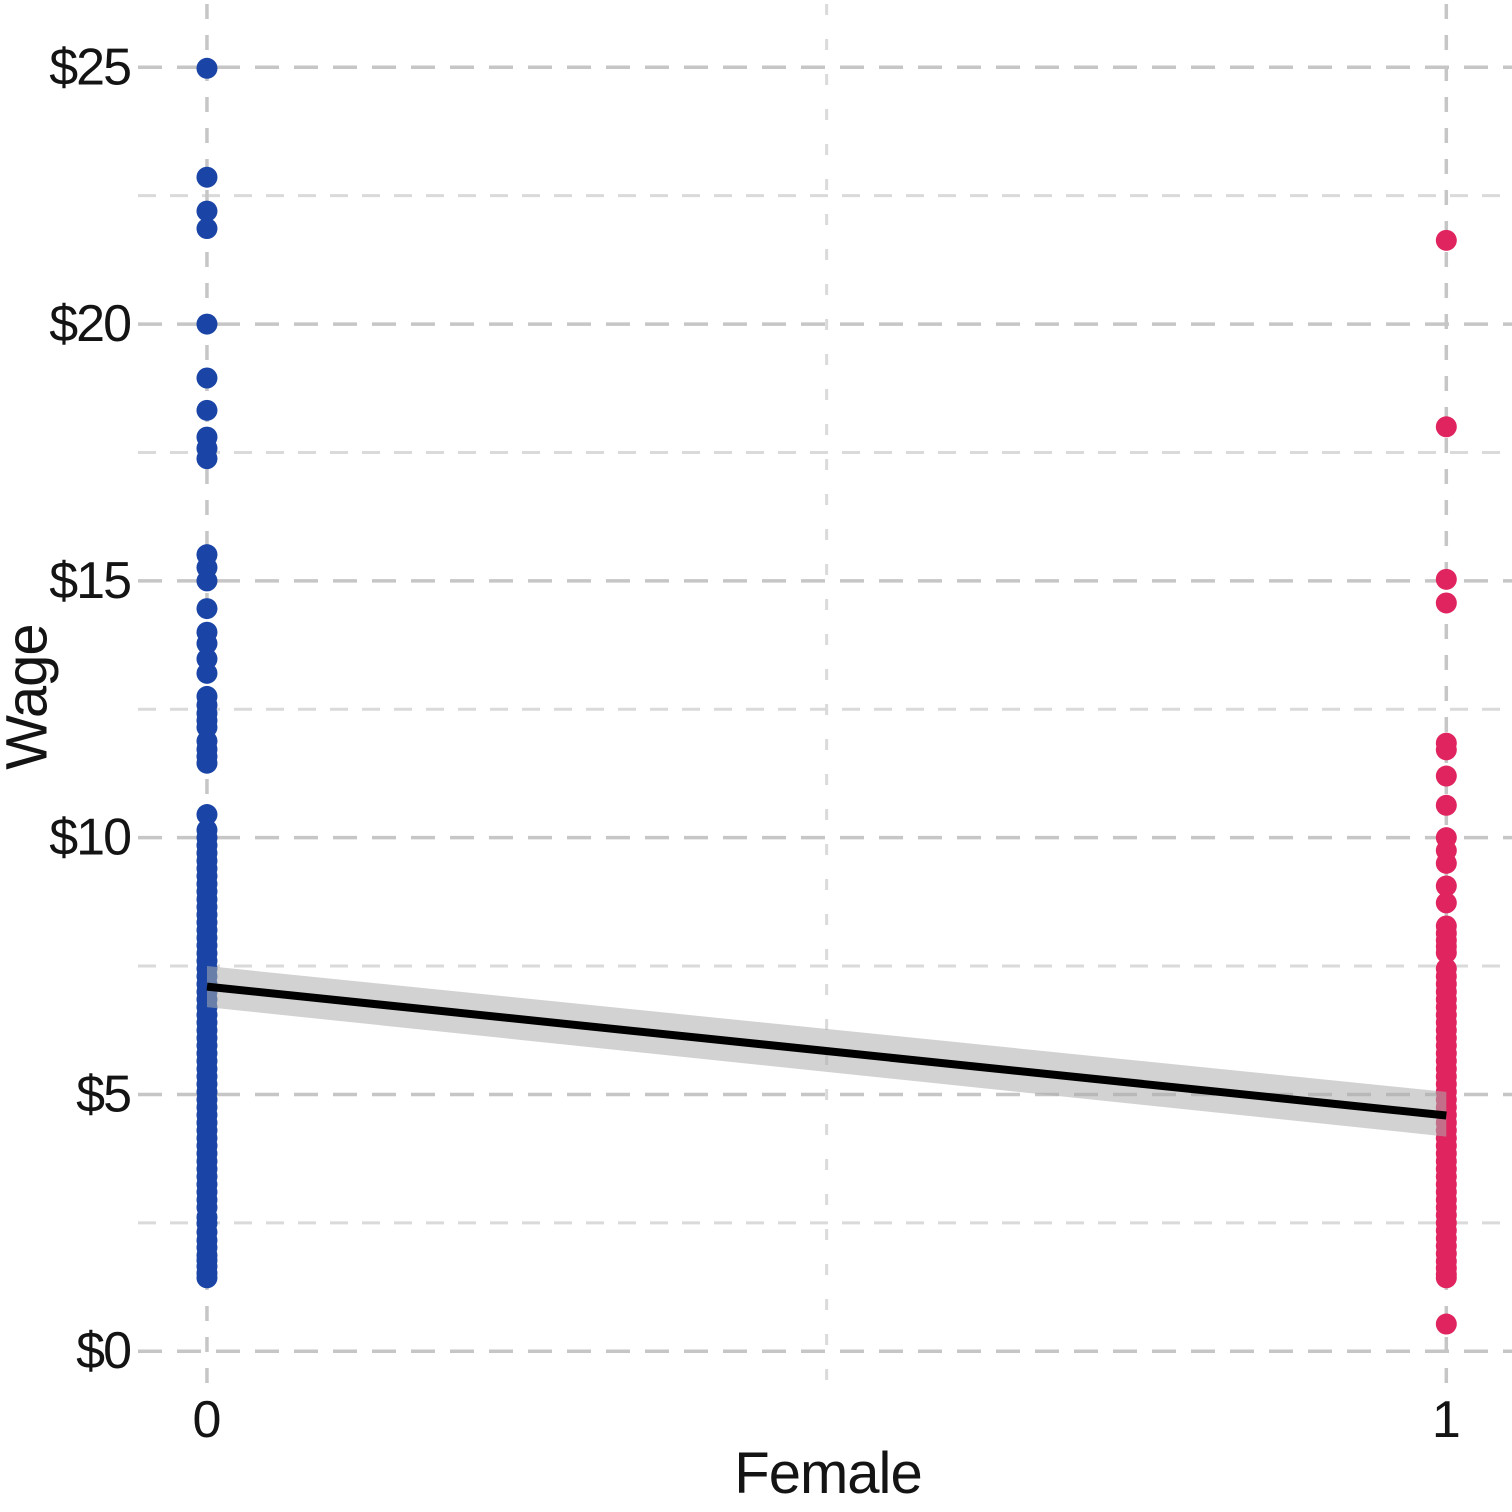 The width and height of the screenshot is (1512, 1512). Describe the element at coordinates (828, 1473) in the screenshot. I see `x-axis-title: Female` at that location.